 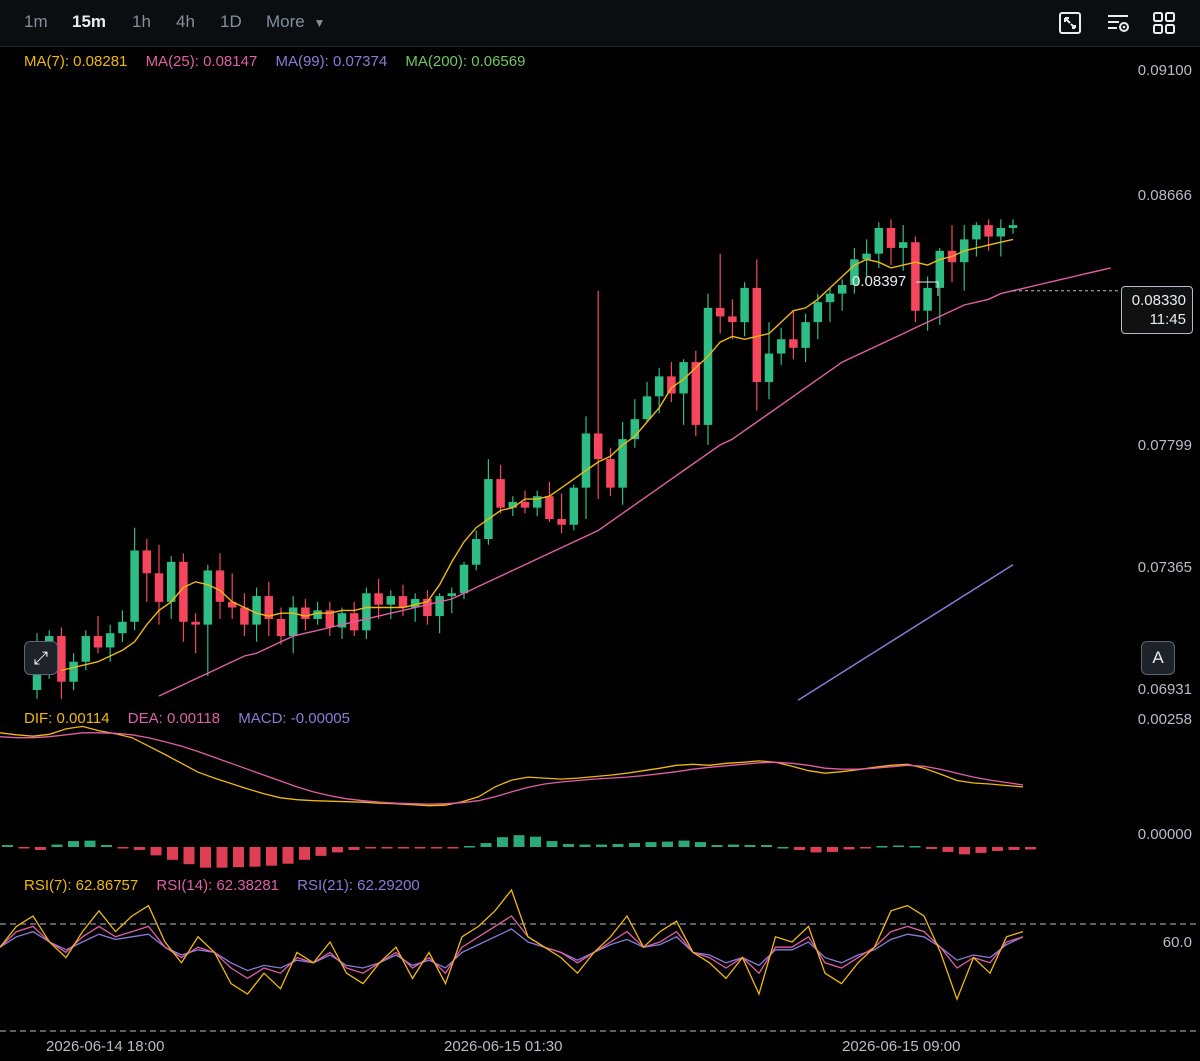 I want to click on date-tick-label: 2026-06-15 01:30, so click(x=503, y=1046).